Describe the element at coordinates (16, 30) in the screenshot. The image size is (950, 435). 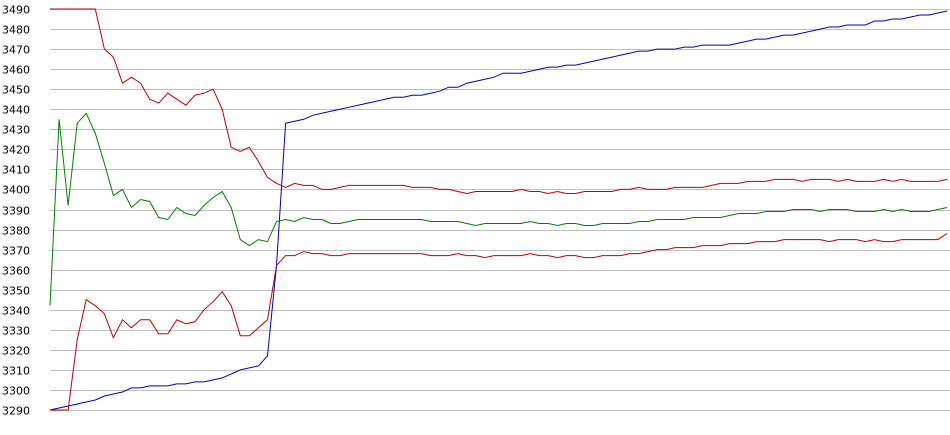
I see `y-tick-label: 3480` at that location.